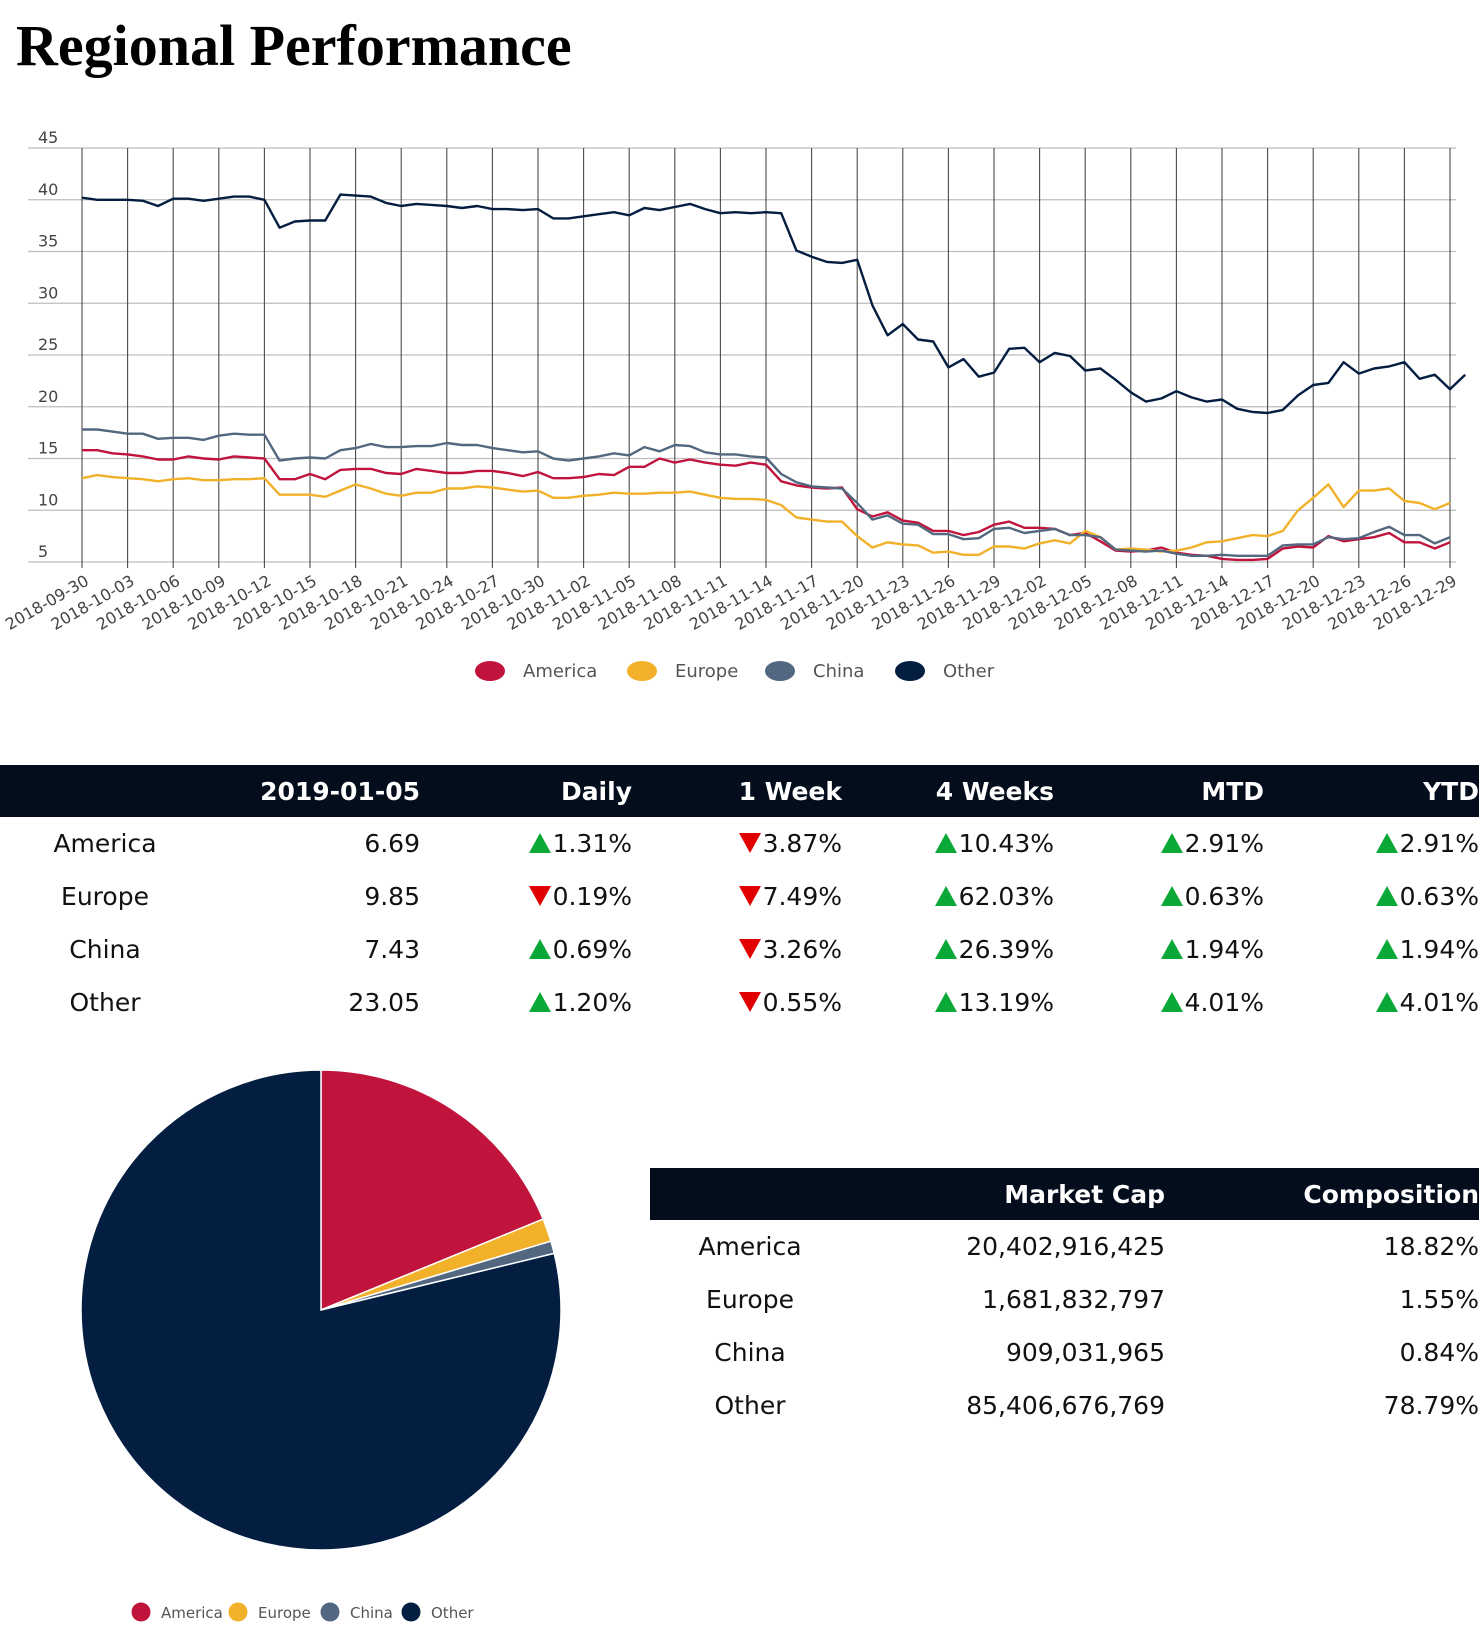  I want to click on legend-marker-america, so click(490, 671).